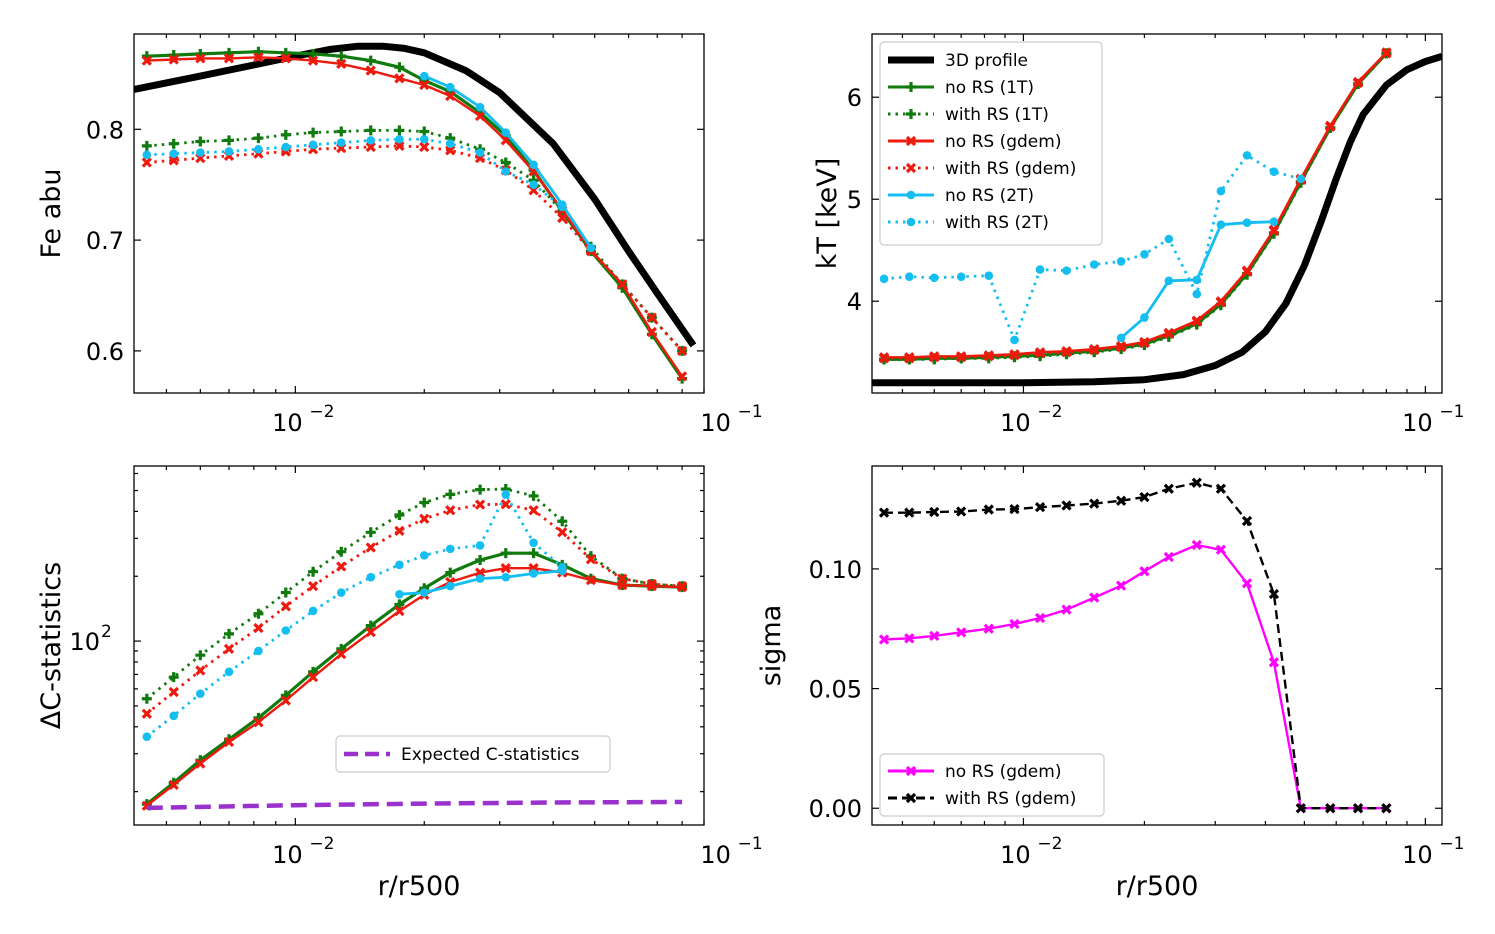 The width and height of the screenshot is (1495, 934). What do you see at coordinates (105, 241) in the screenshot?
I see `y-tick-label: 0.7` at bounding box center [105, 241].